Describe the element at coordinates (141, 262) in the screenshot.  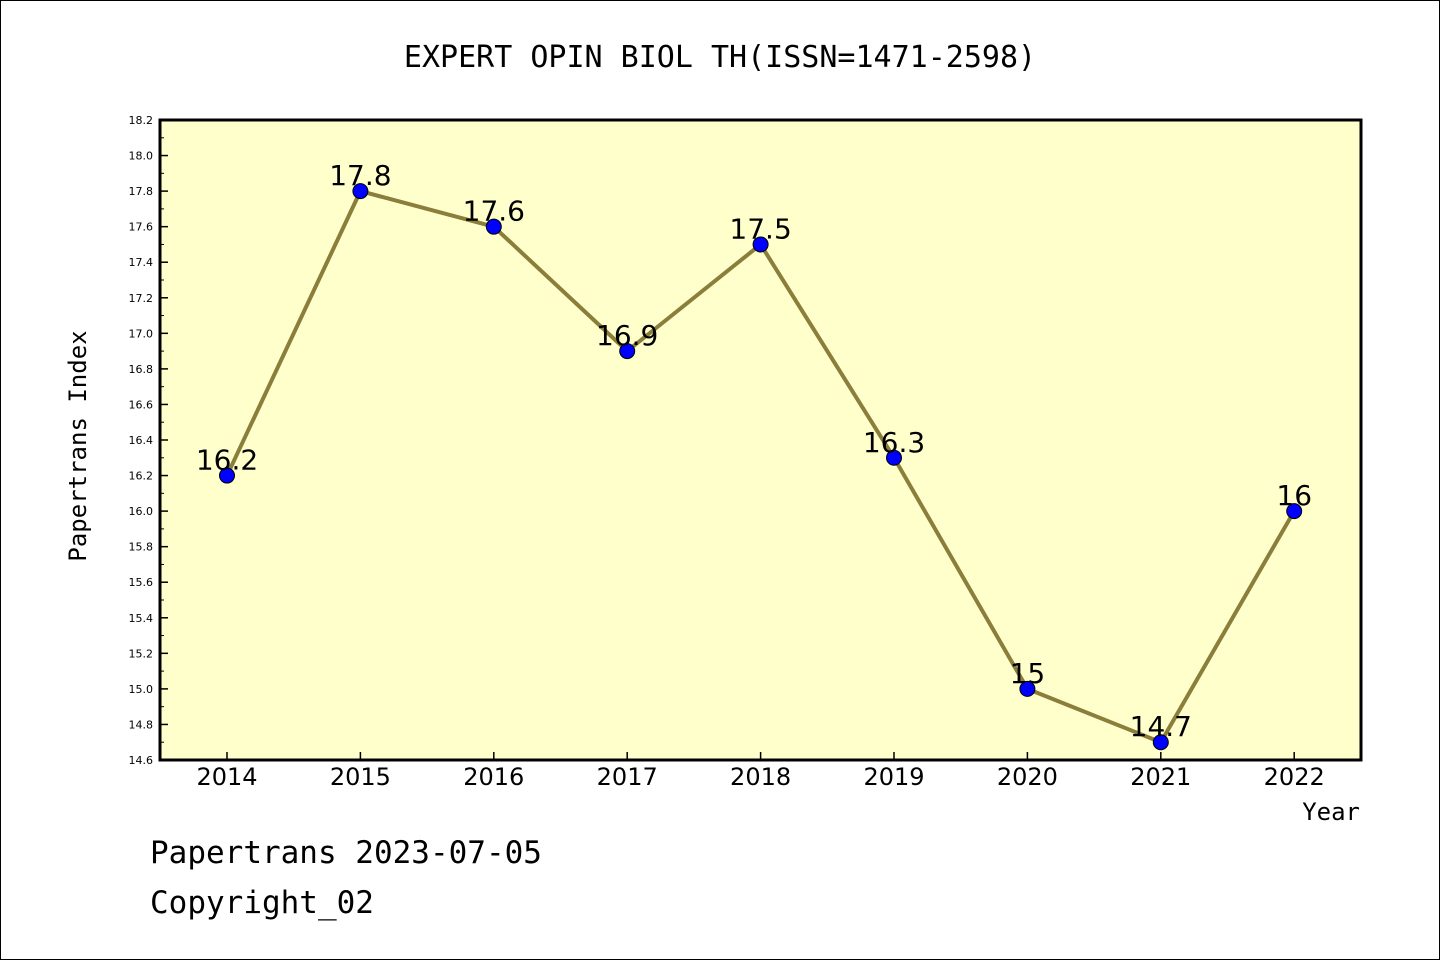
I see `y-tick-label: 17.4` at that location.